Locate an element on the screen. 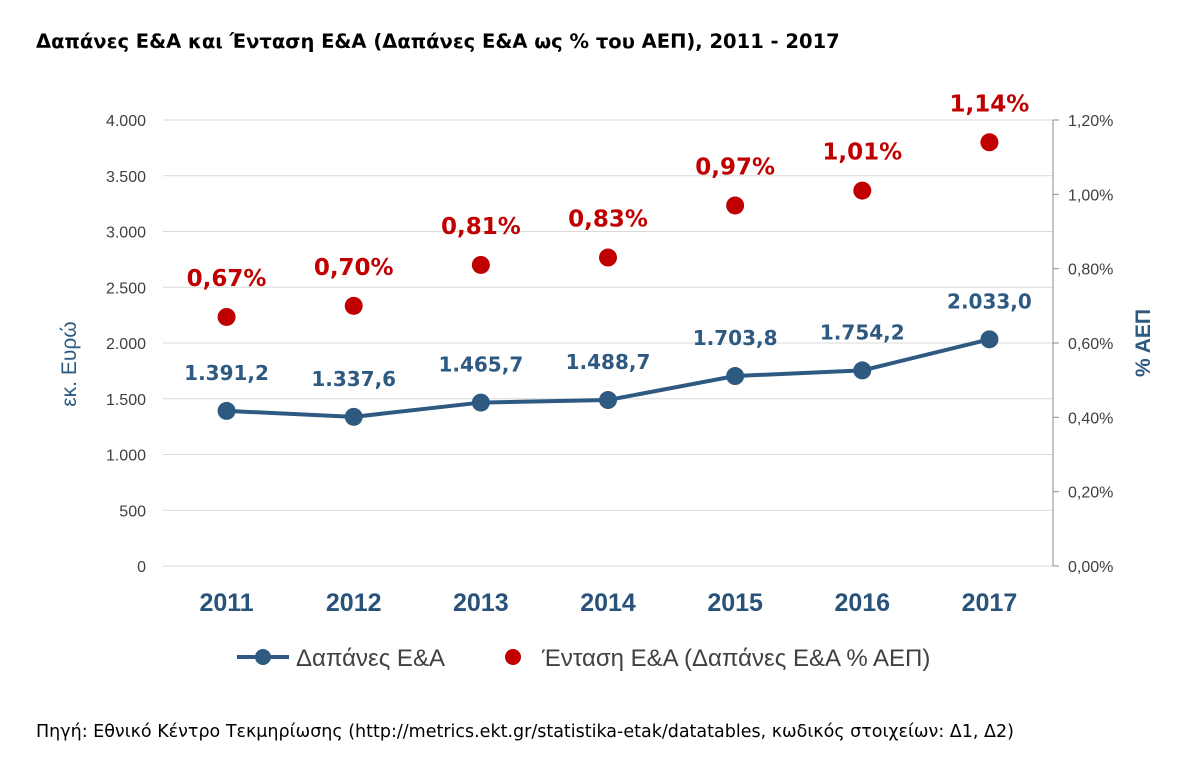  intensity-data-label: 0,67% is located at coordinates (227, 279).